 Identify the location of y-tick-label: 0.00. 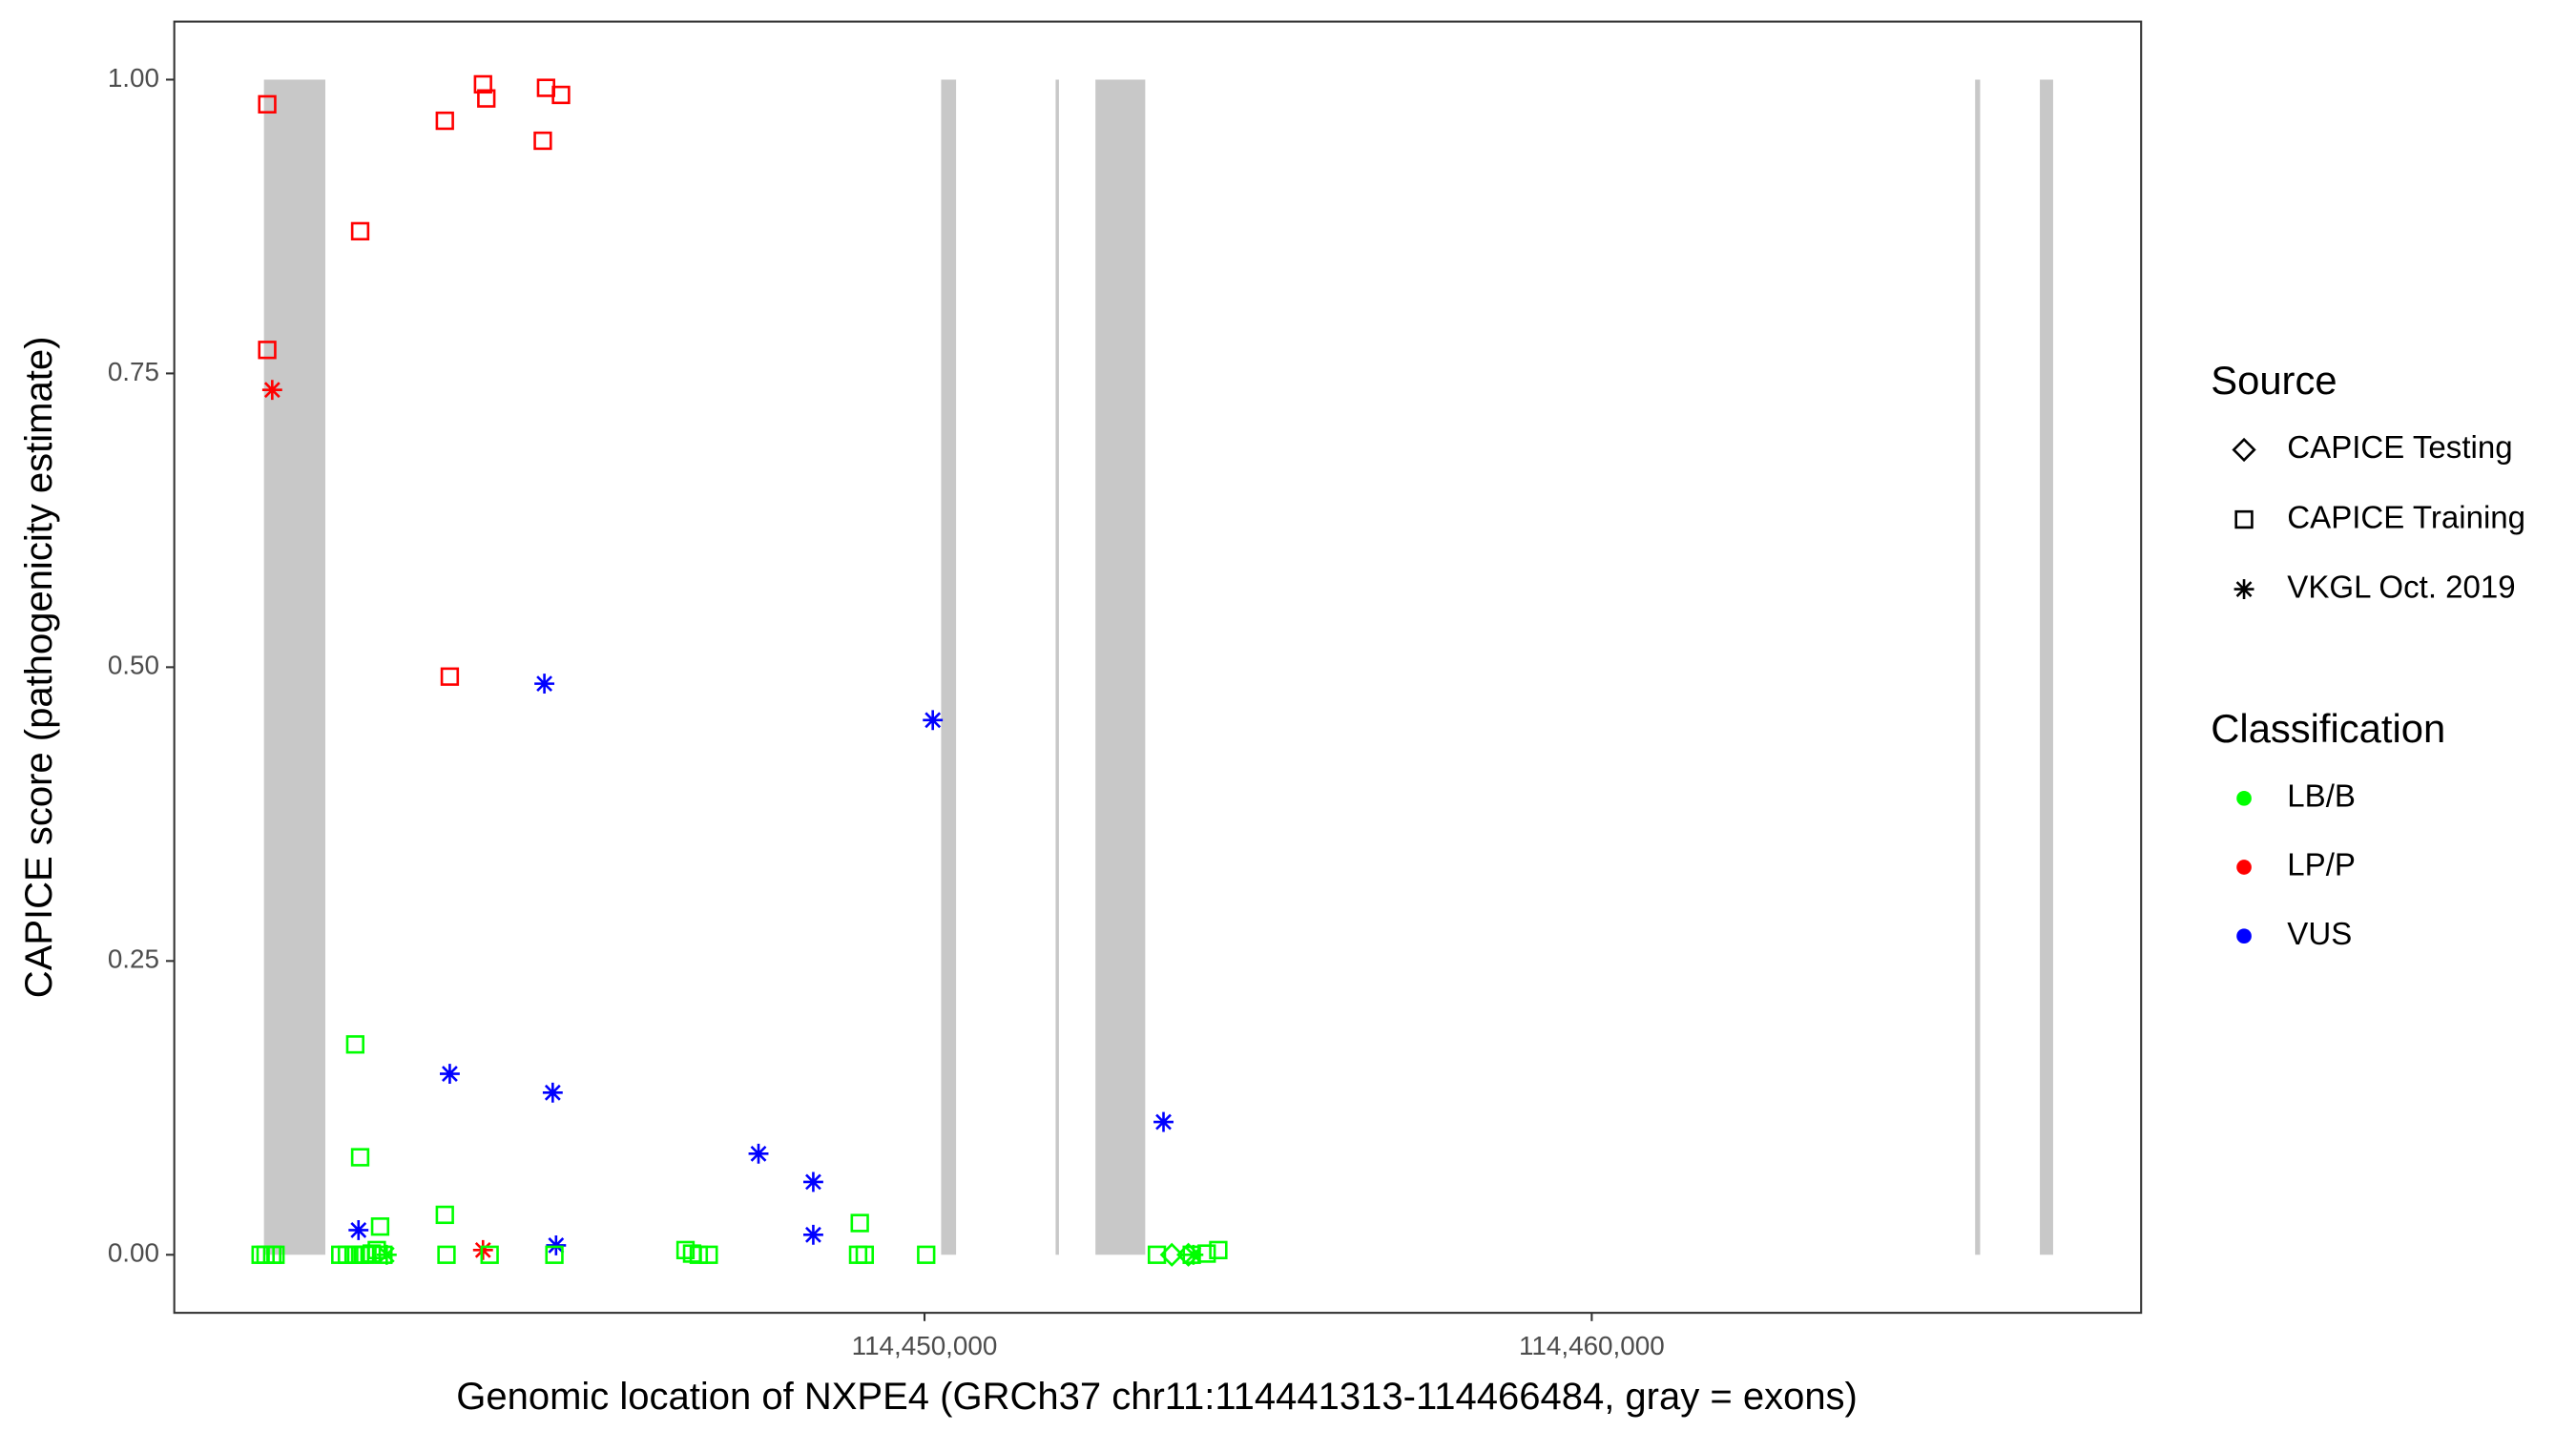
(133, 1253).